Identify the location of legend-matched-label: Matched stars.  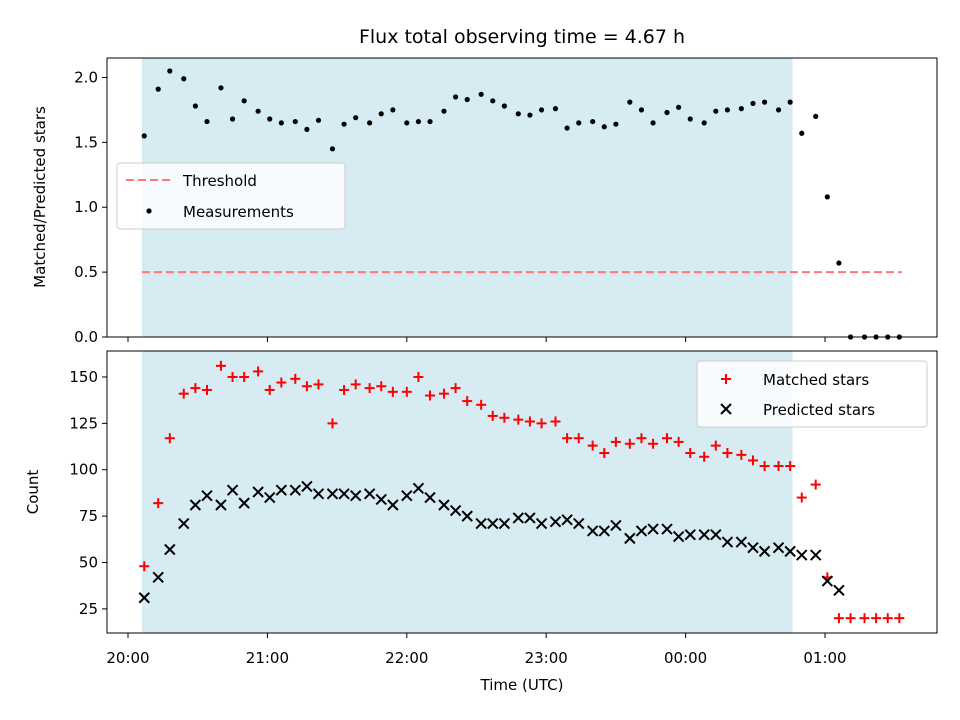
(816, 380).